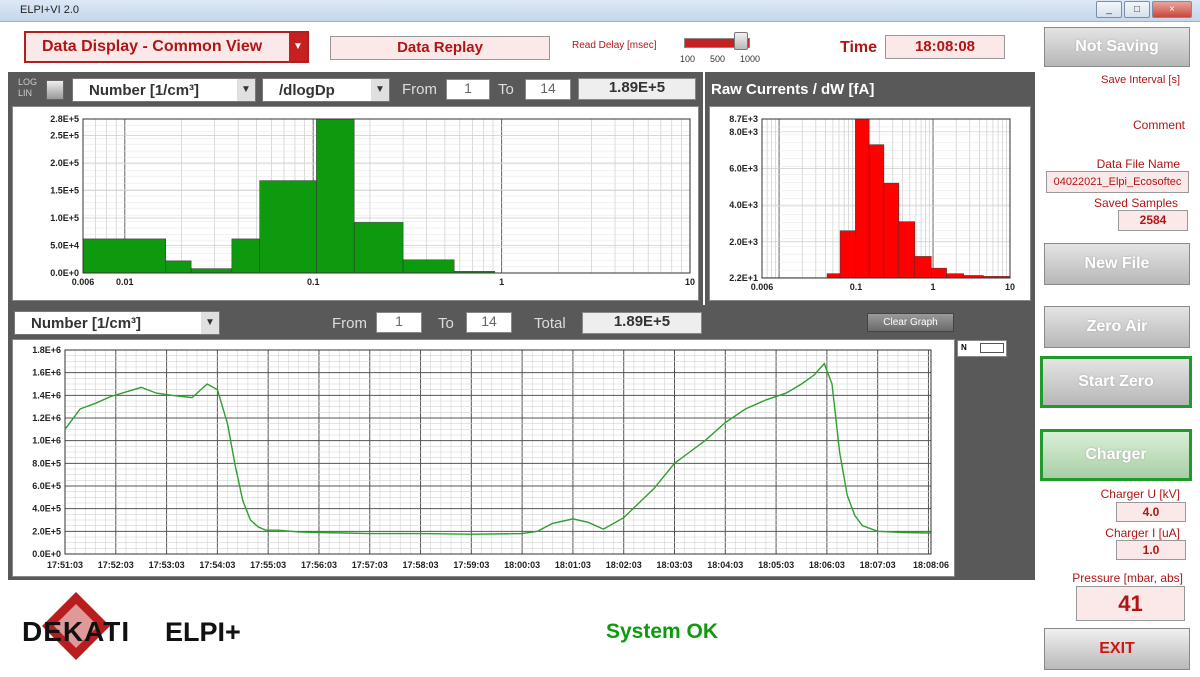  What do you see at coordinates (859, 47) in the screenshot?
I see `time-label: Time` at bounding box center [859, 47].